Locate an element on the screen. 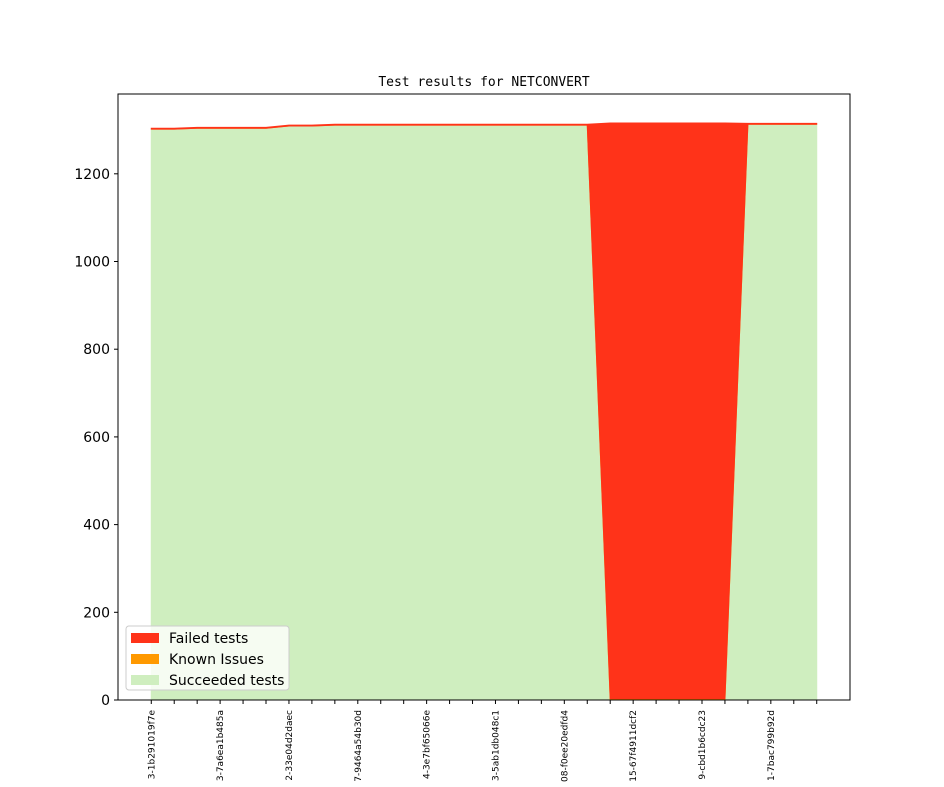 The image size is (944, 787). legend-box is located at coordinates (207, 658).